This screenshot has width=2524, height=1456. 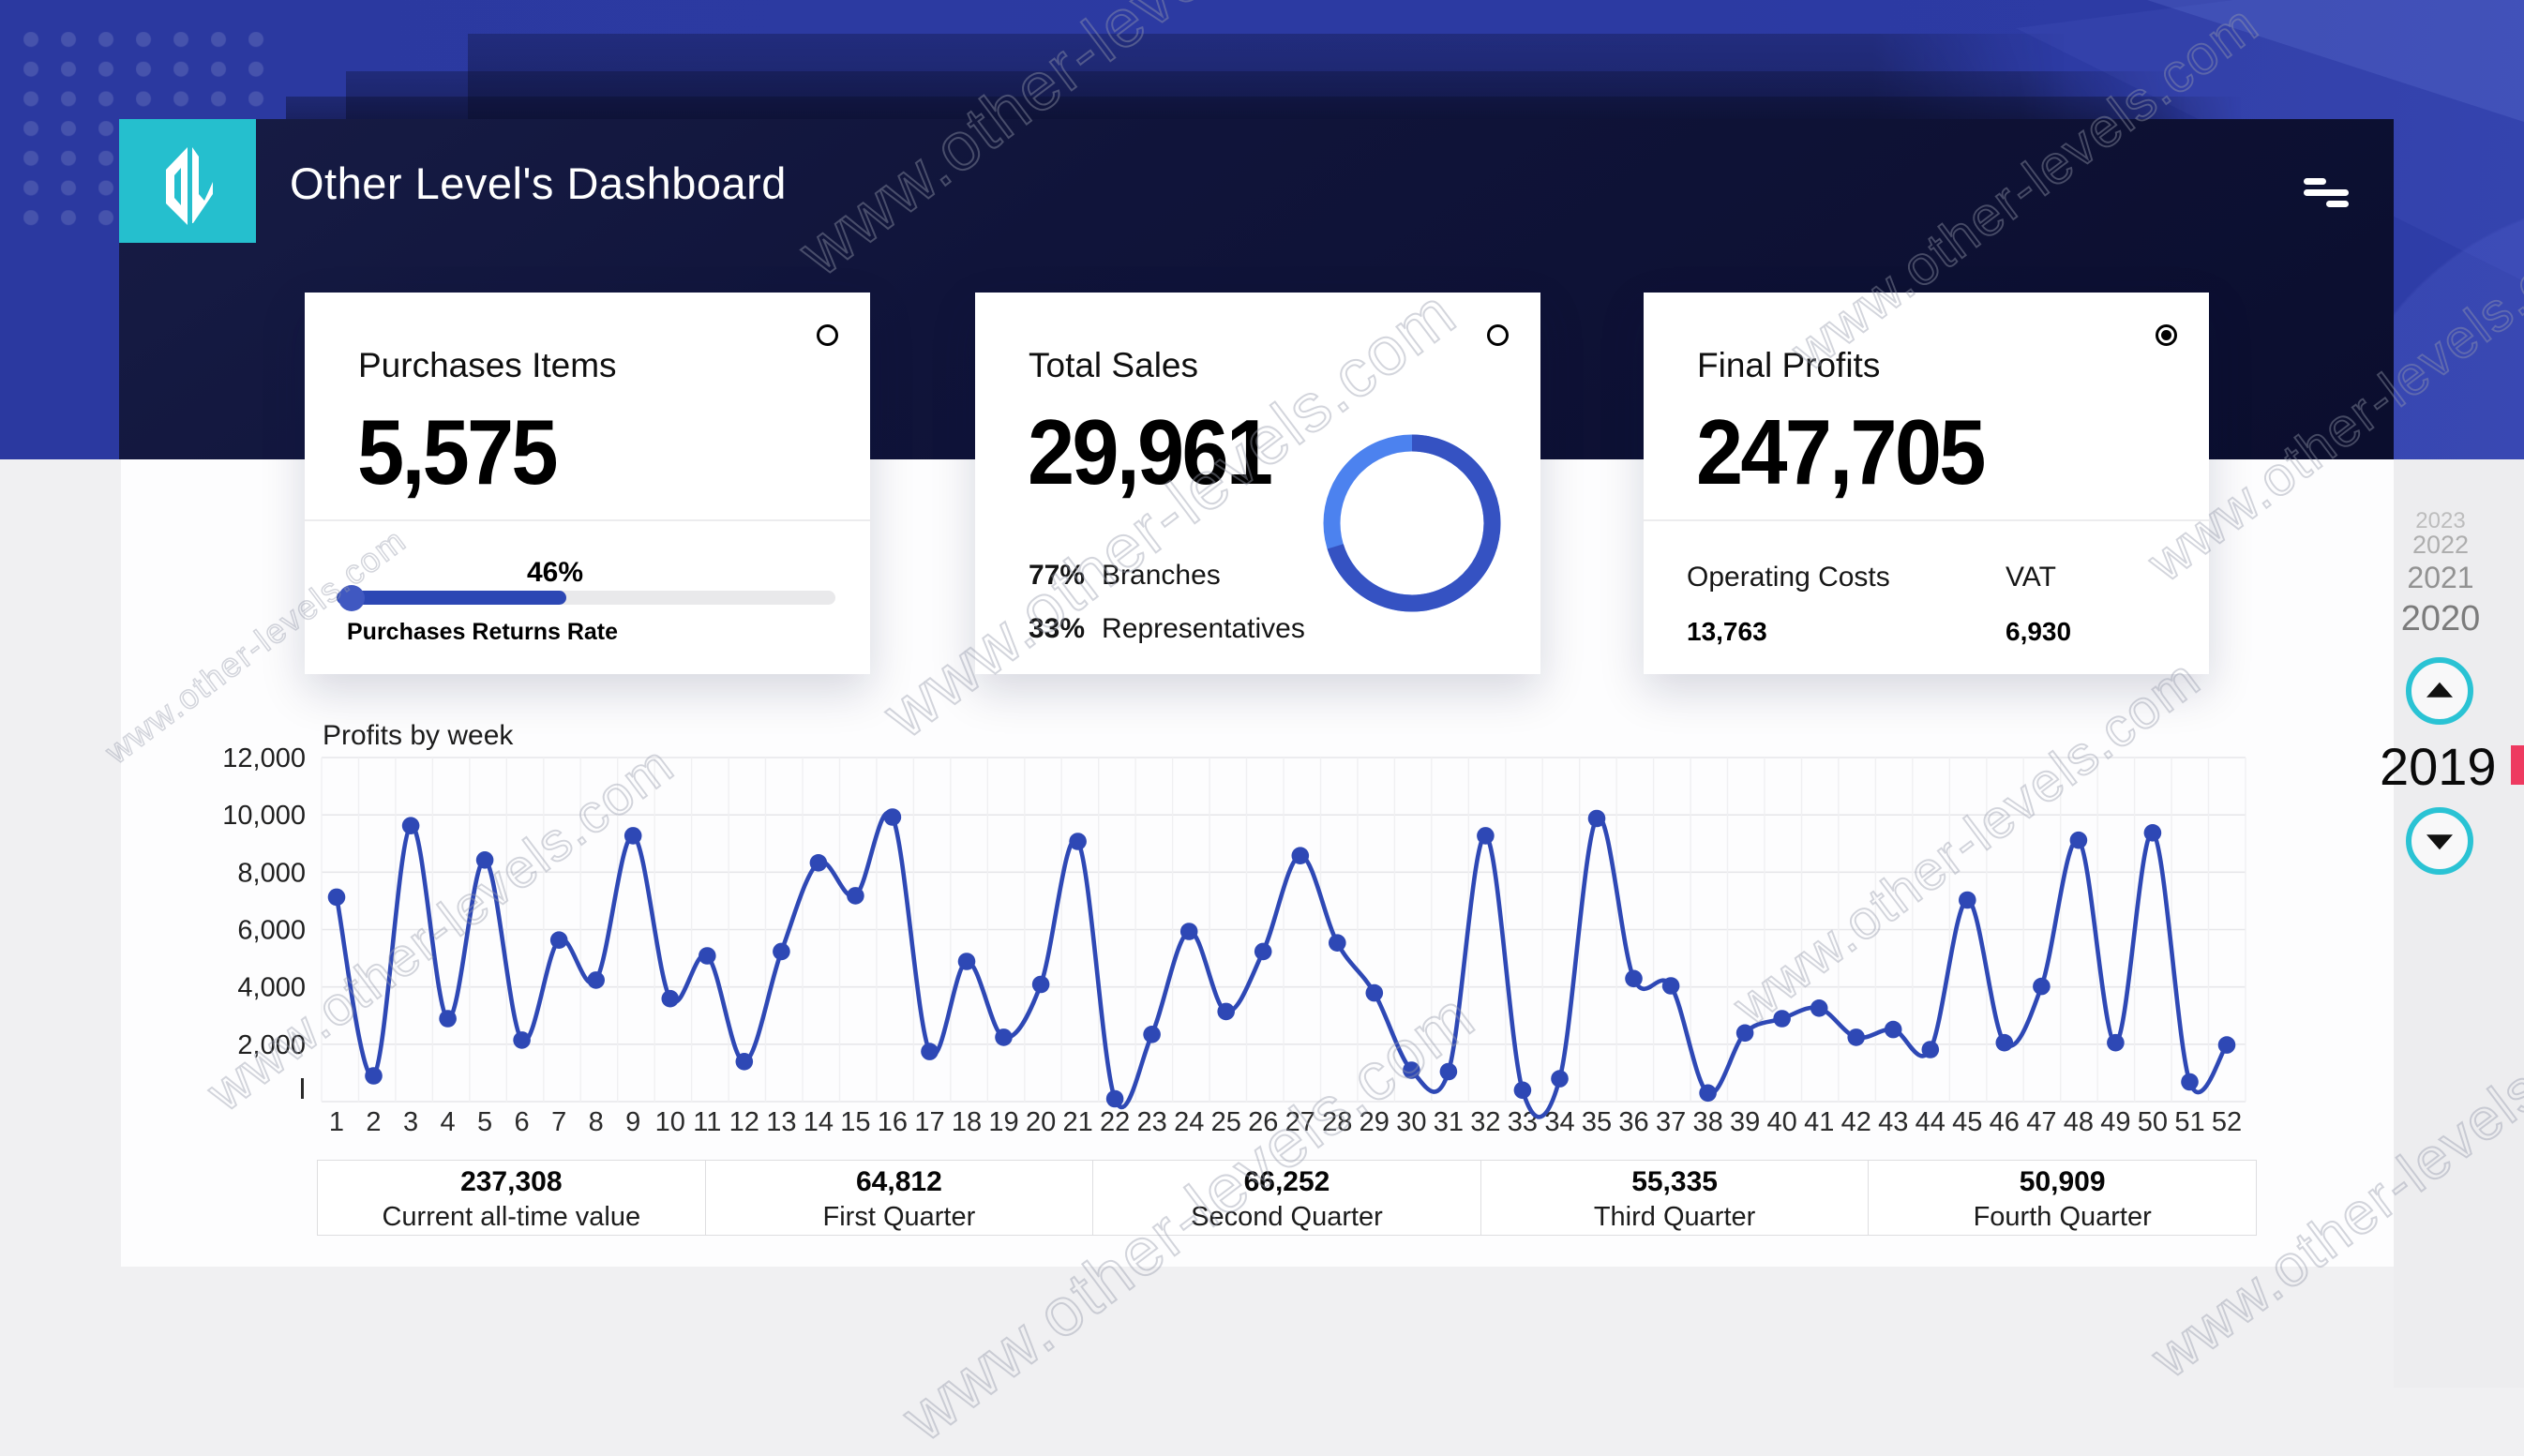 What do you see at coordinates (1559, 1122) in the screenshot?
I see `svg-text: 34` at bounding box center [1559, 1122].